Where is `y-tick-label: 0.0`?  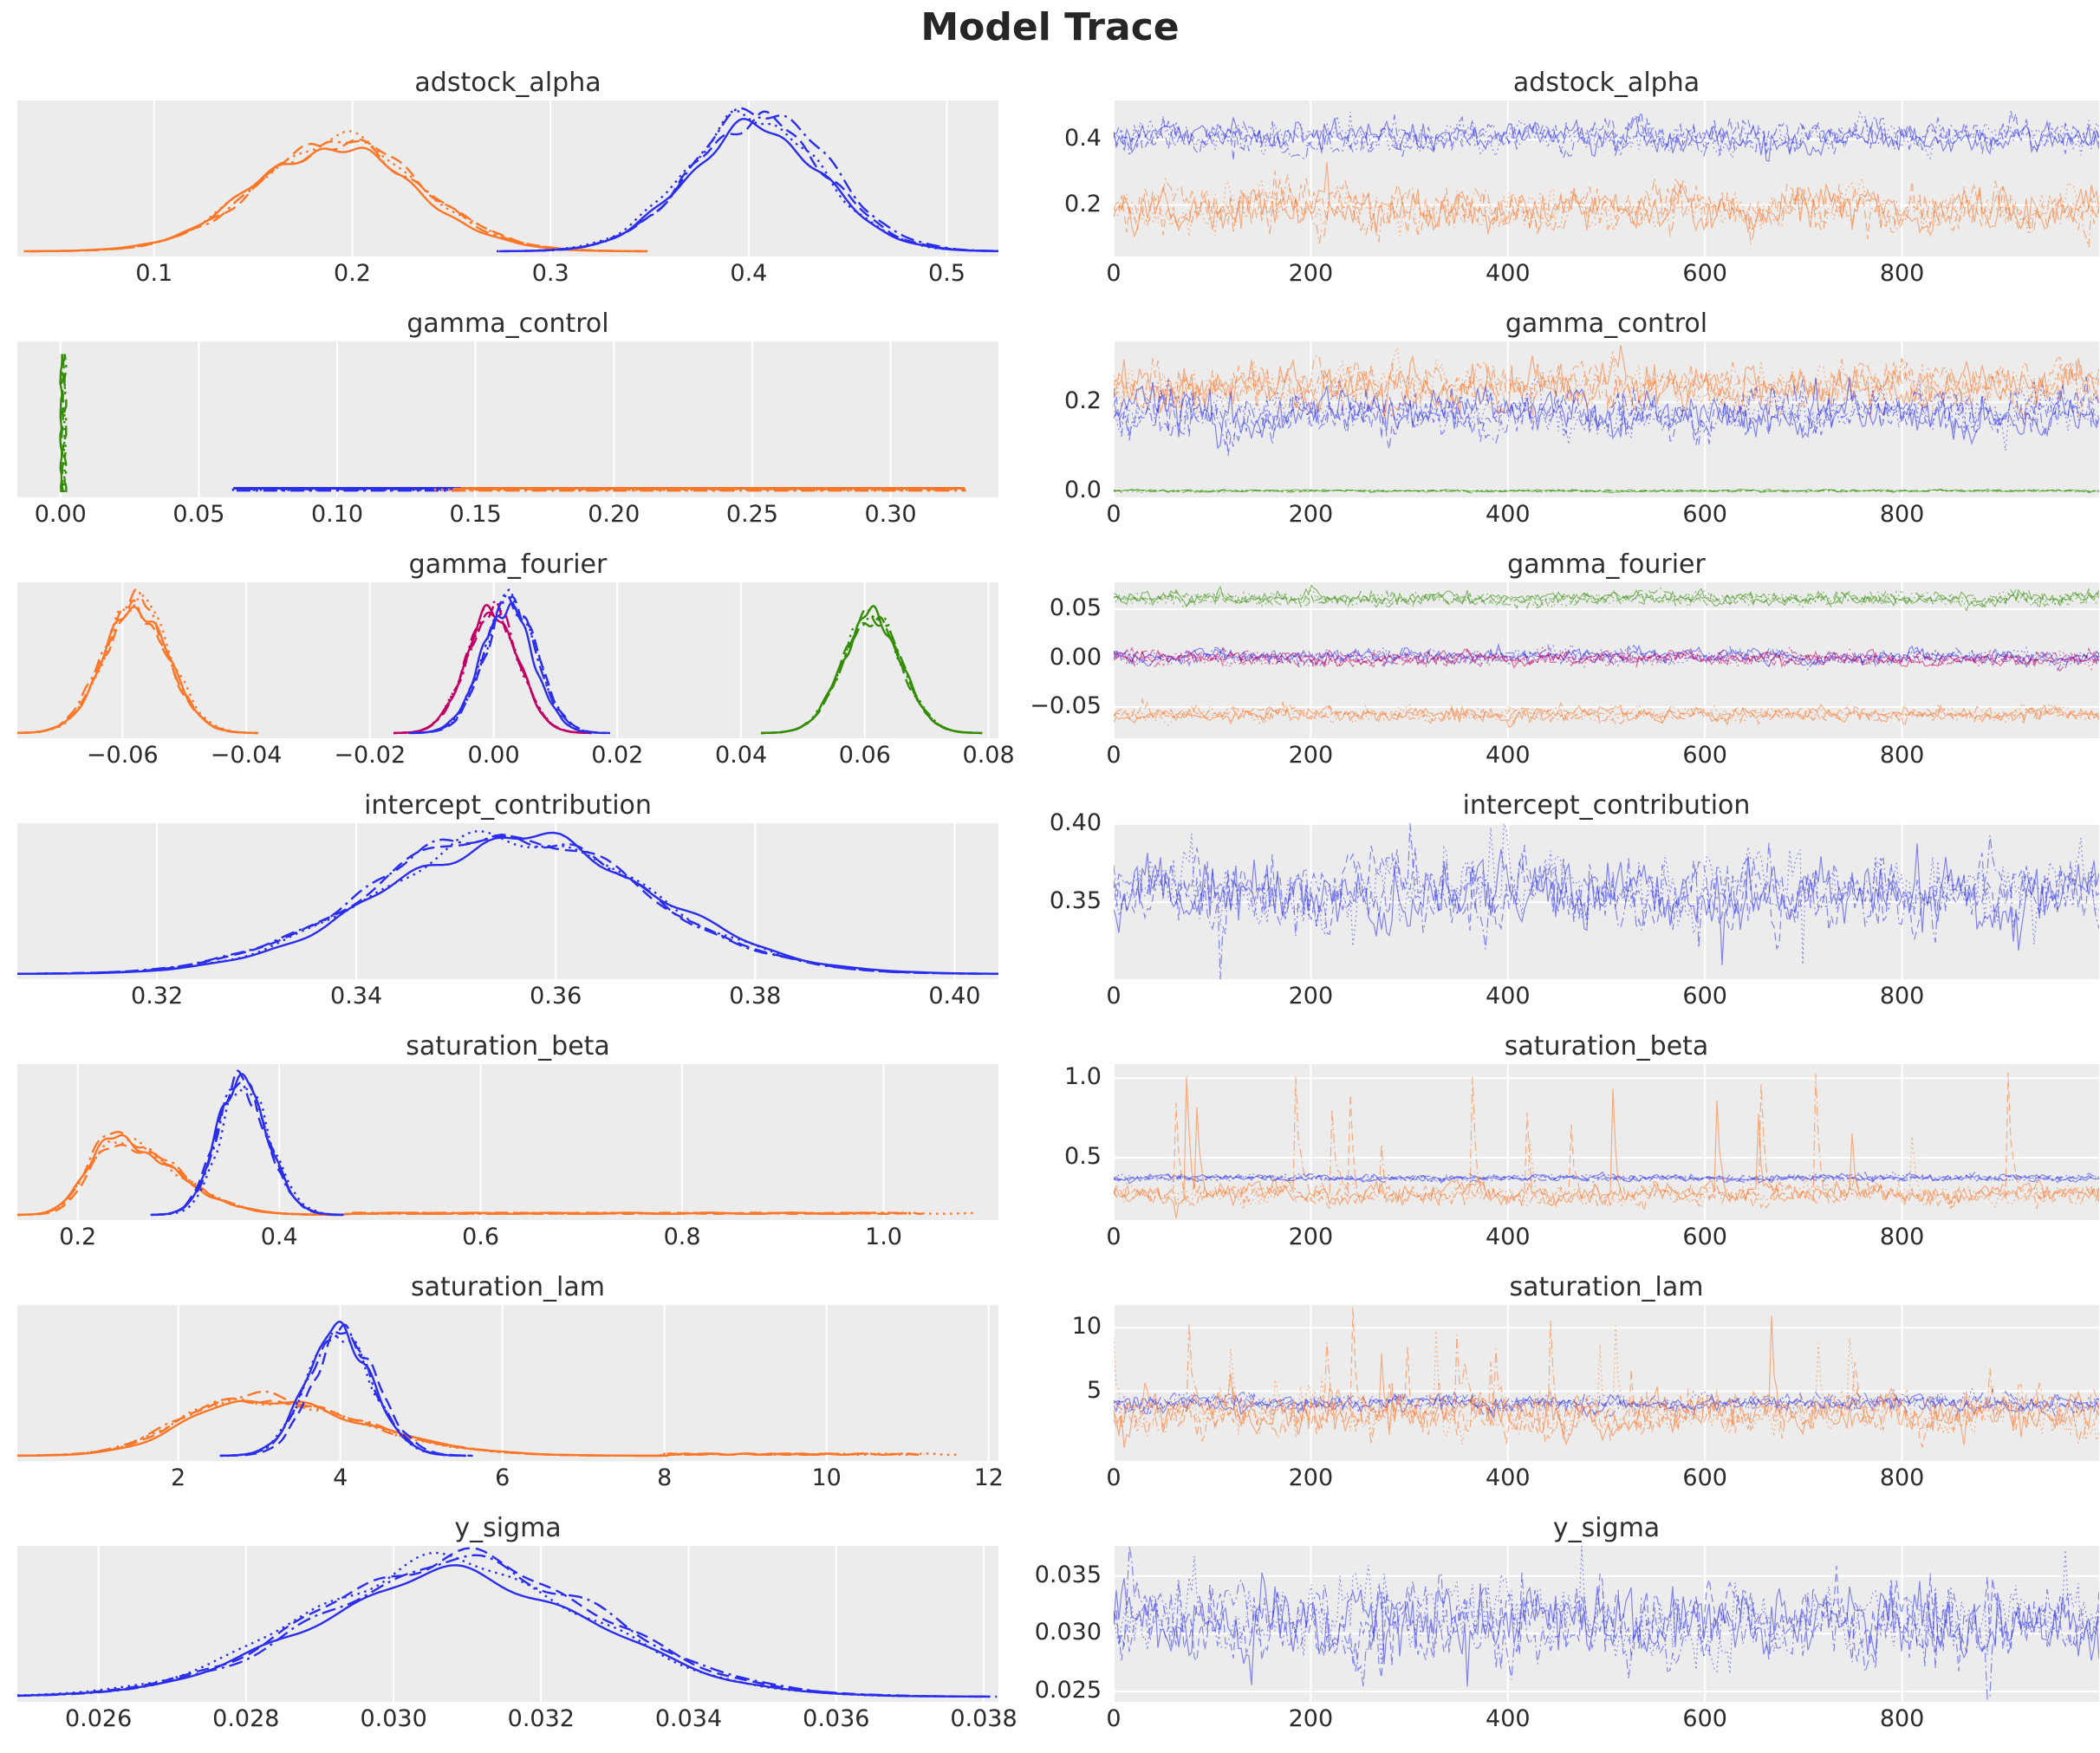
y-tick-label: 0.0 is located at coordinates (1083, 489).